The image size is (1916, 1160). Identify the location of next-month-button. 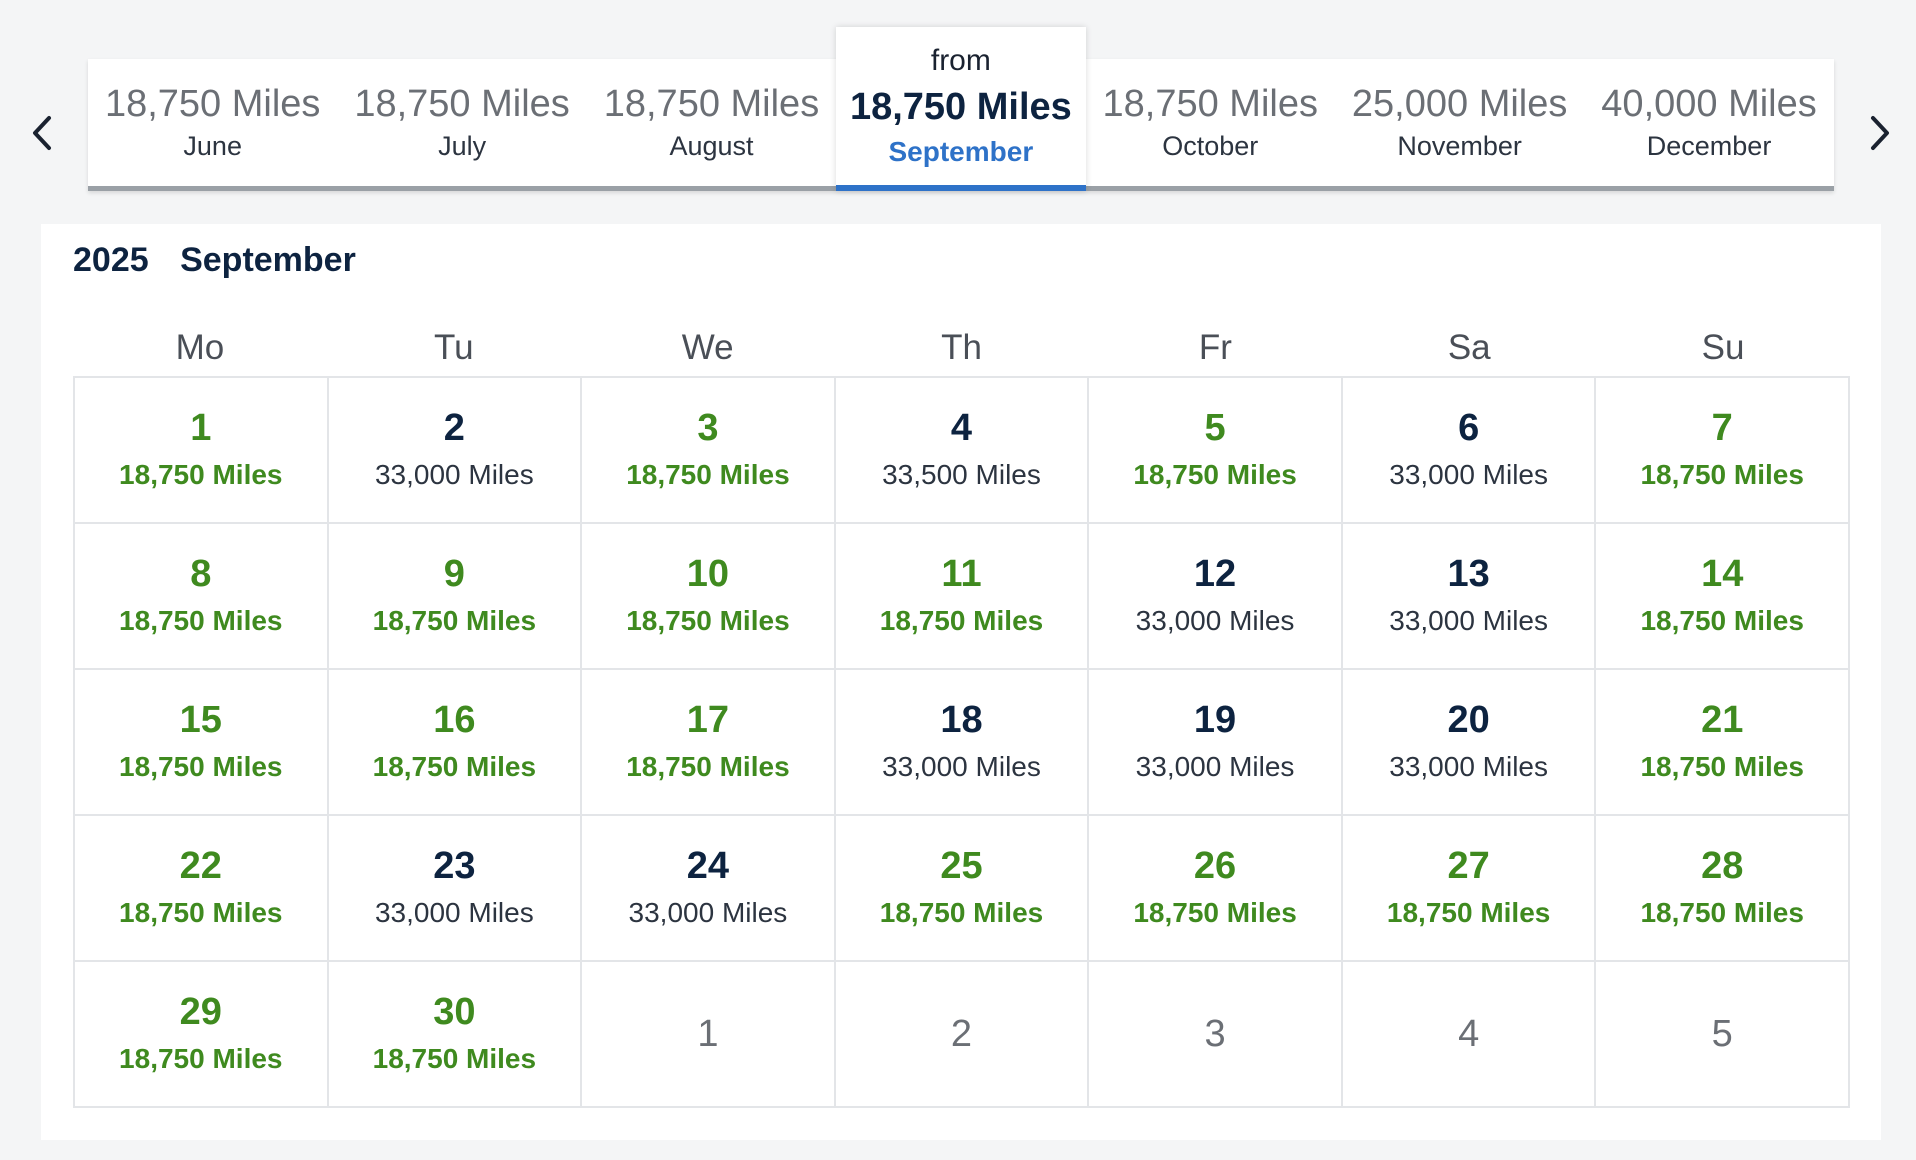
(1880, 133).